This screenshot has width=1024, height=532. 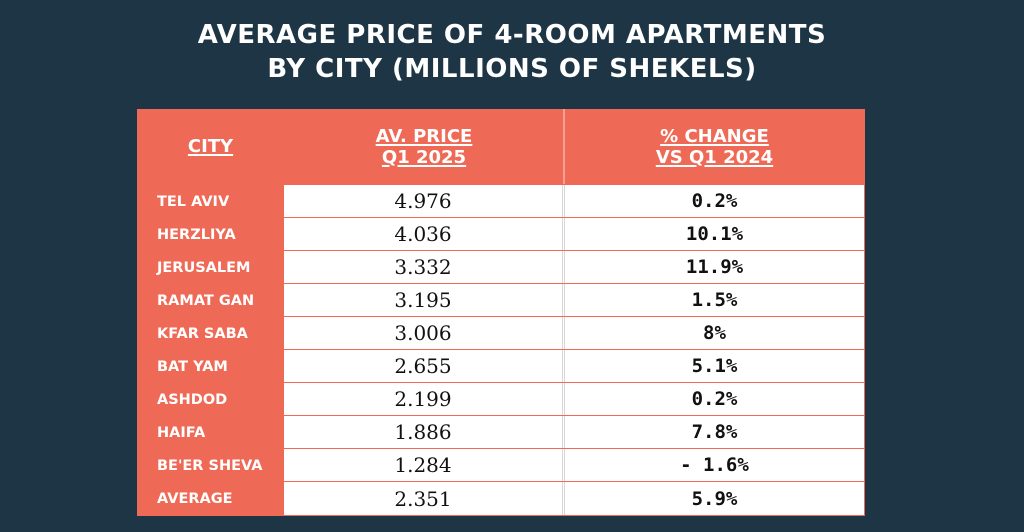 I want to click on city-cell: BAT YAM, so click(x=192, y=366).